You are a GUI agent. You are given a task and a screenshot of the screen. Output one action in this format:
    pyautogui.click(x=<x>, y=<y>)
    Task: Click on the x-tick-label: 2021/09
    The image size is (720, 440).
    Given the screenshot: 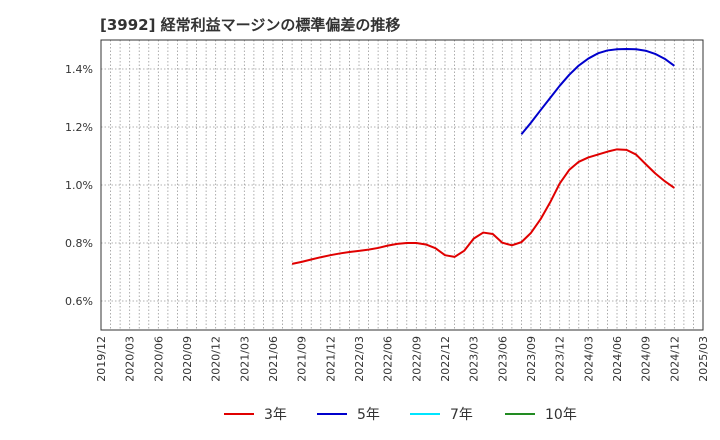 What is the action you would take?
    pyautogui.click(x=302, y=359)
    